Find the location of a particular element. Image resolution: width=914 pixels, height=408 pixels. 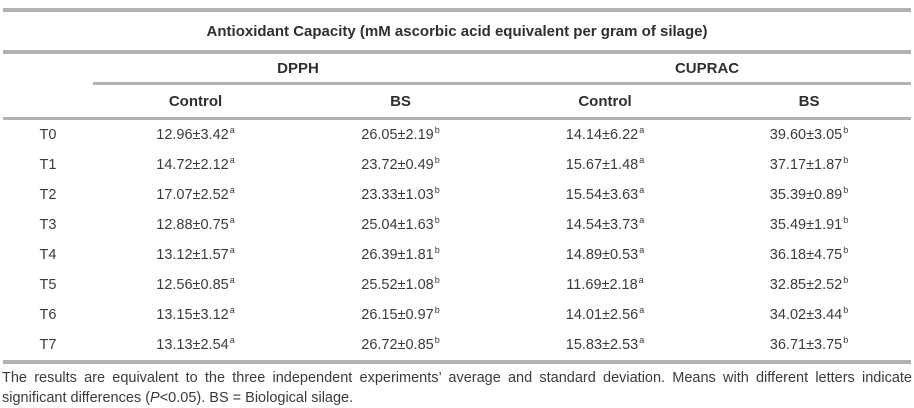

value-text: 14.01±2.56 is located at coordinates (602, 315).